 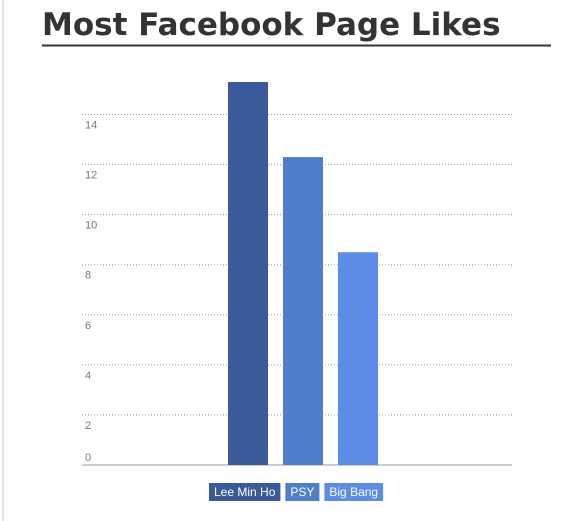 What do you see at coordinates (88, 458) in the screenshot?
I see `y-tick-label: 0` at bounding box center [88, 458].